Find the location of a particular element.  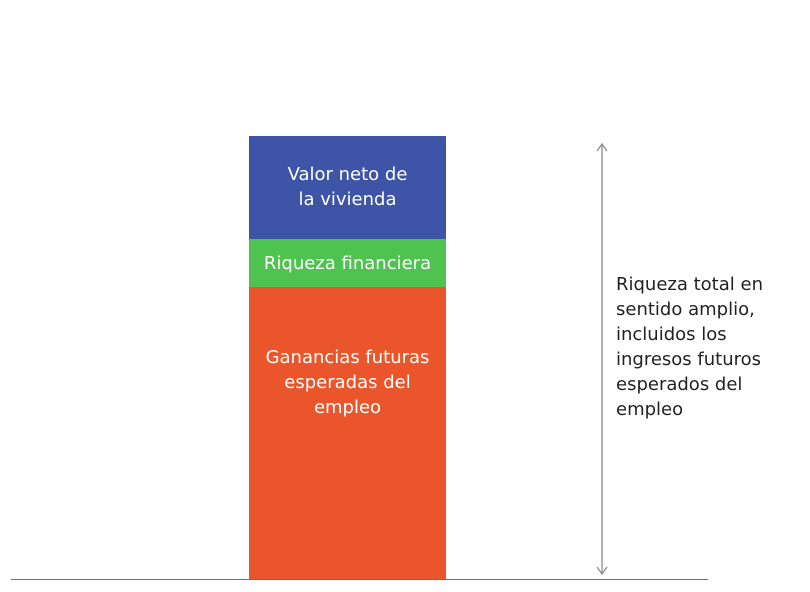

housing-wealth-label: Valor neto de la vivienda is located at coordinates (347, 186).